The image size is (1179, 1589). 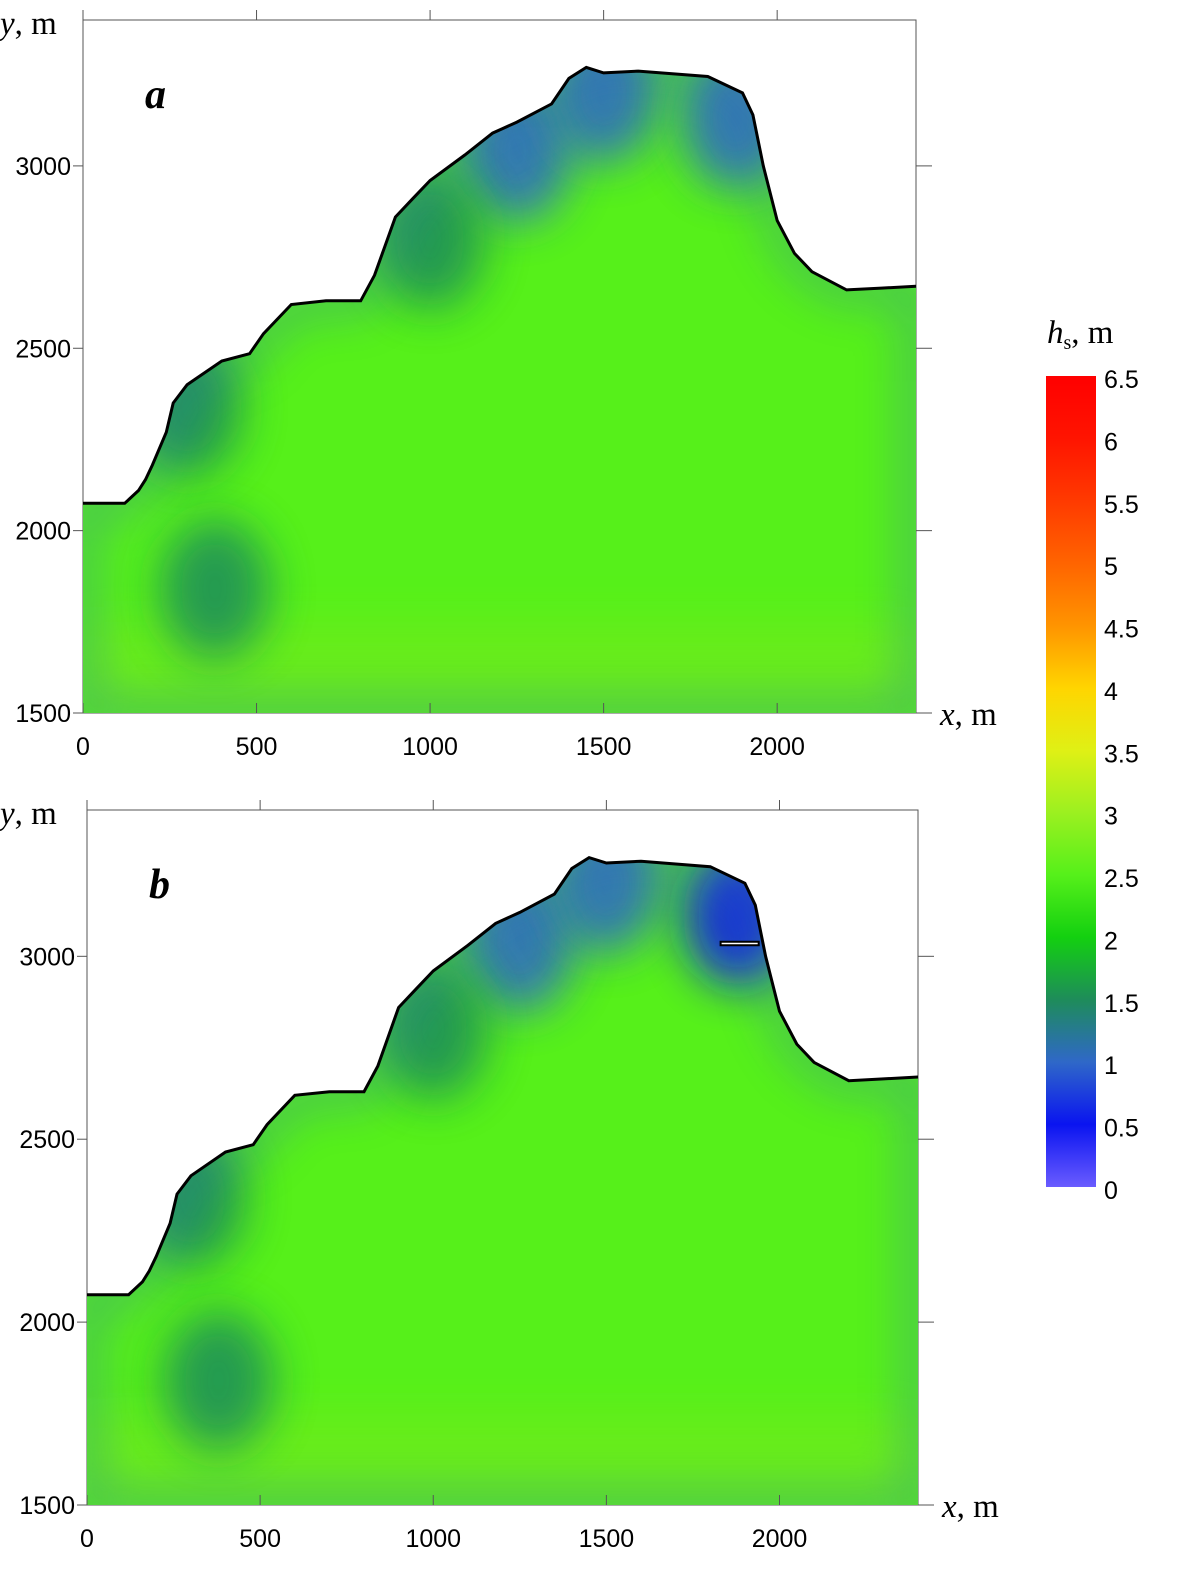 What do you see at coordinates (1121, 879) in the screenshot?
I see `colorbar-tick-label: 2.5` at bounding box center [1121, 879].